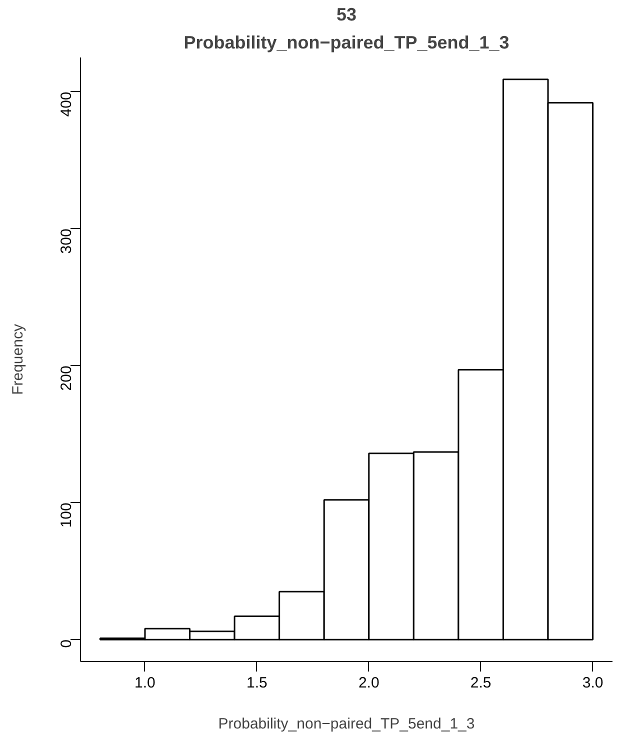 This screenshot has height=735, width=632. What do you see at coordinates (346, 724) in the screenshot?
I see `x-axis-title: Probability_non−paired_TP_5end_1_3` at bounding box center [346, 724].